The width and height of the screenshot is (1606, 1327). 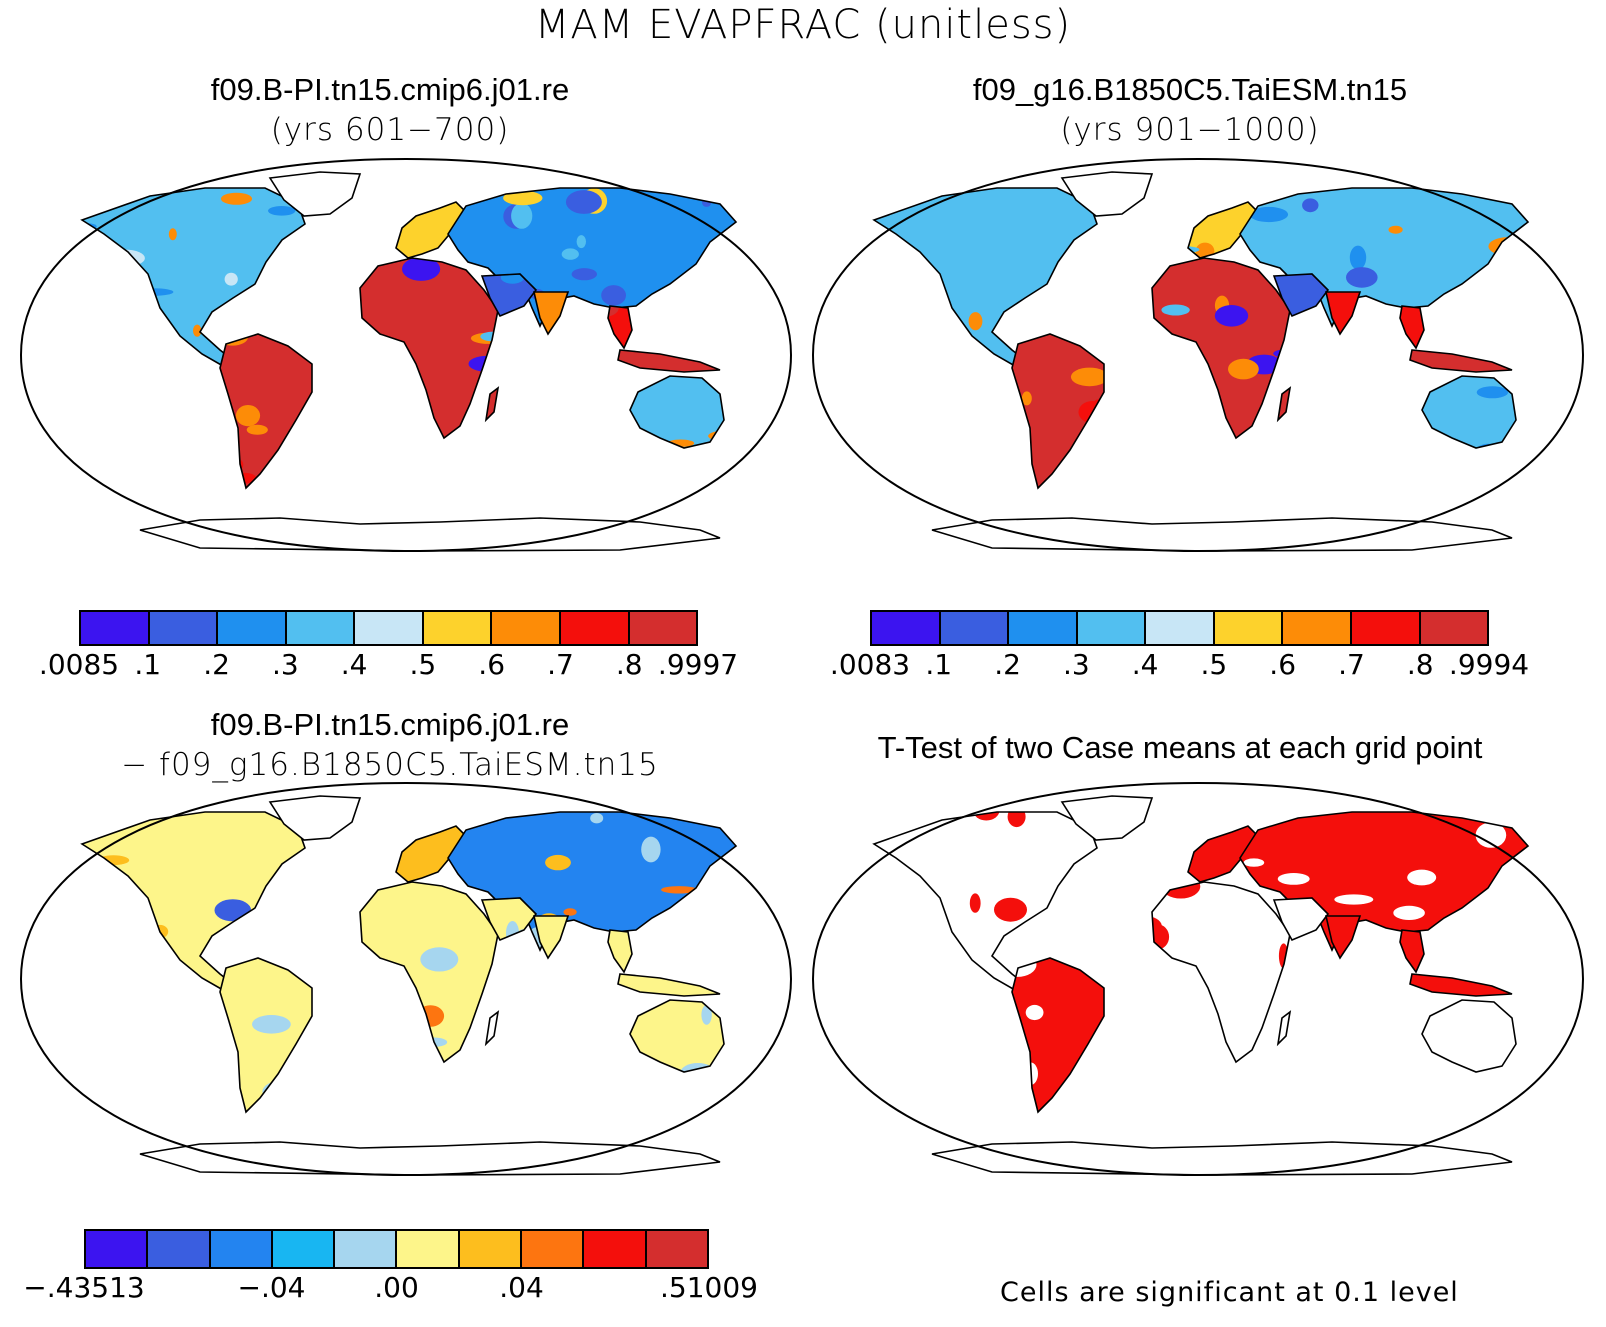 I want to click on colorbar-boxes, so click(x=396, y=1249).